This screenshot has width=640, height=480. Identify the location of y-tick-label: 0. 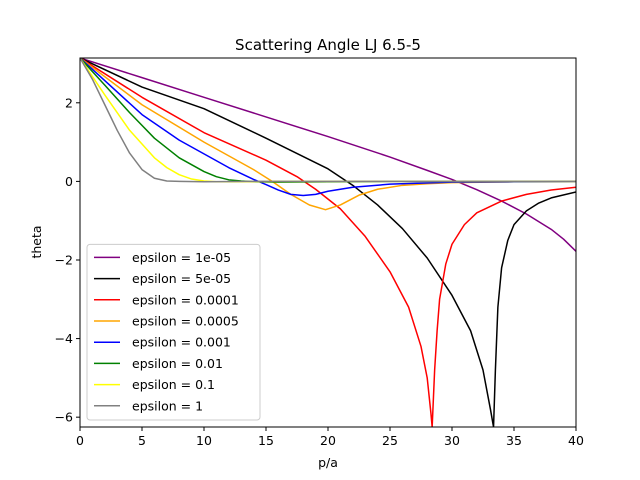
(69, 181).